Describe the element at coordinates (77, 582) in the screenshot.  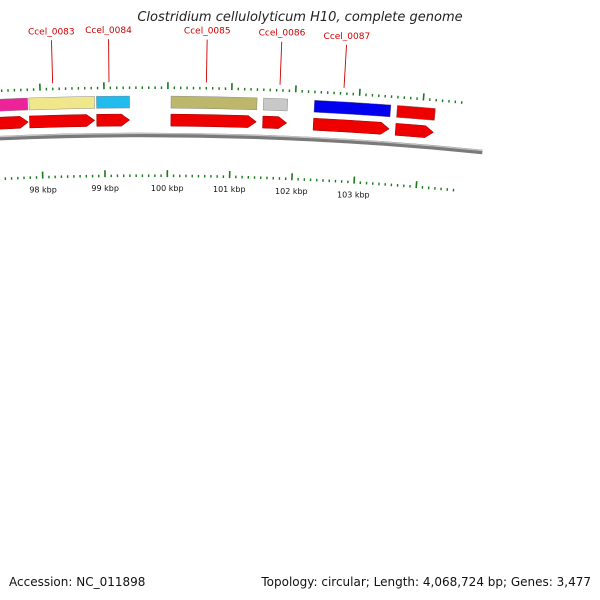
I see `accession-text: Accession: NC_011898` at that location.